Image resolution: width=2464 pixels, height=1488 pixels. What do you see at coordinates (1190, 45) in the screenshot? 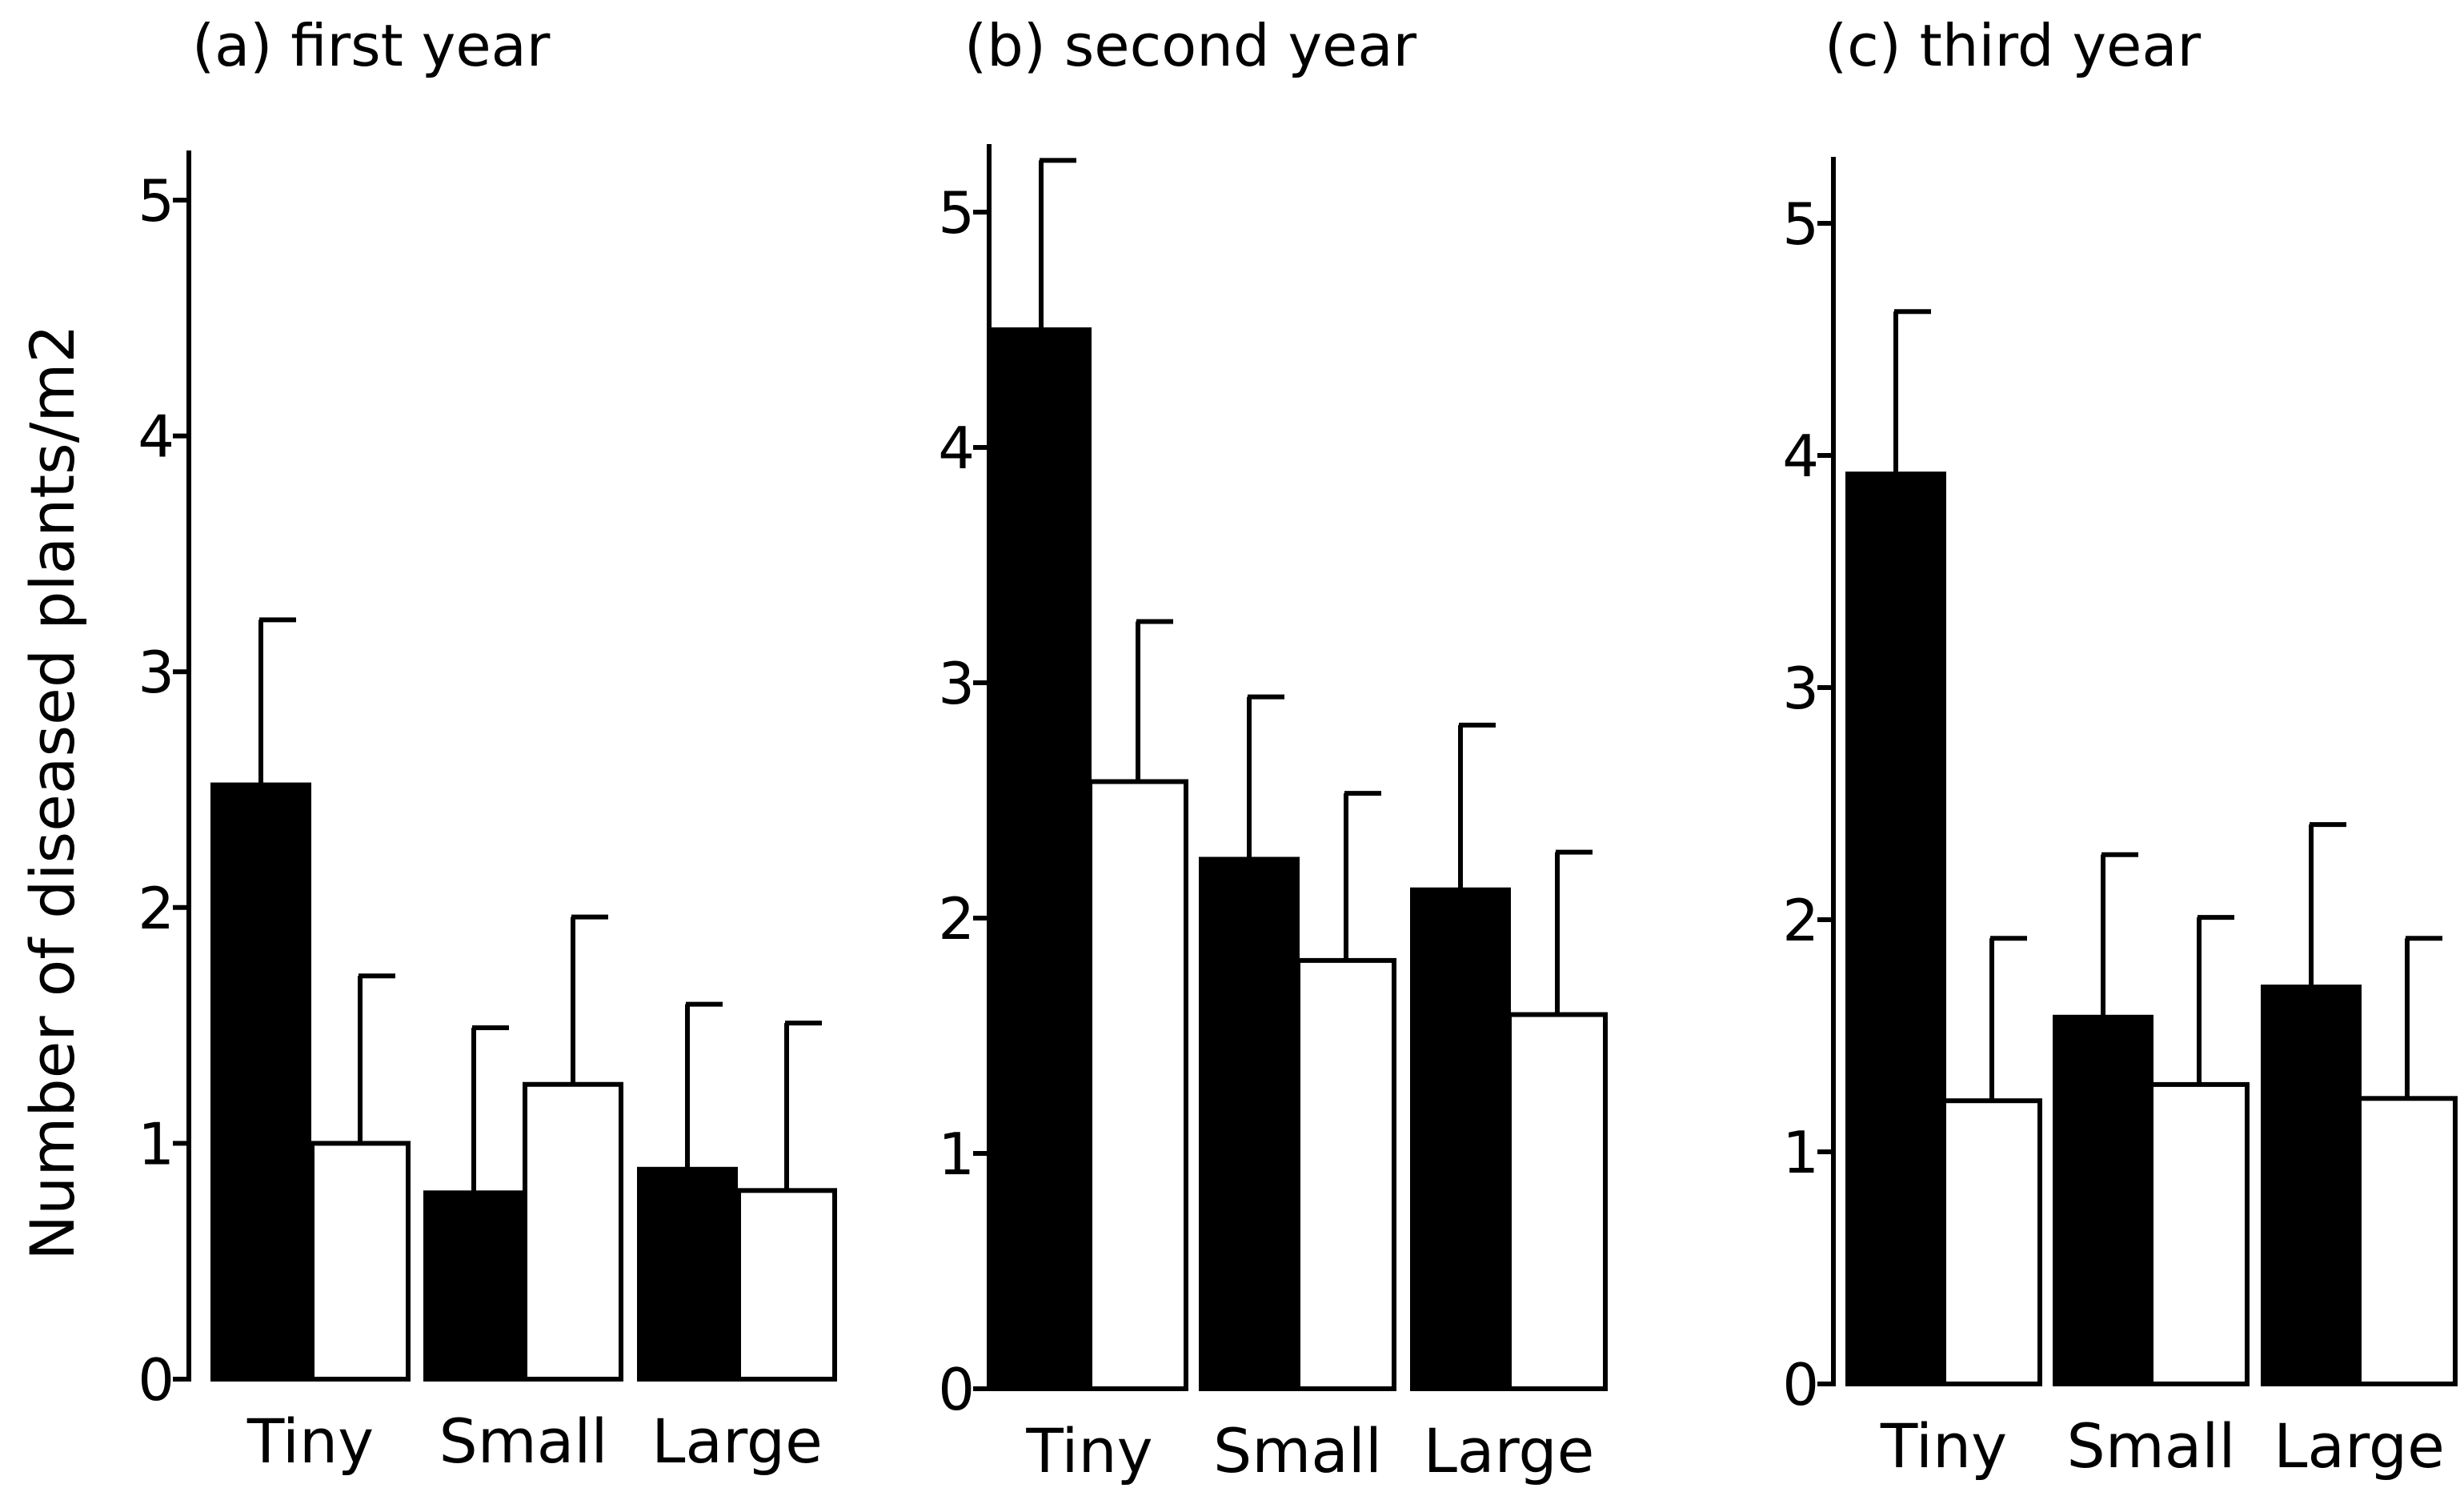
I see `panel-title: (b) second year` at bounding box center [1190, 45].